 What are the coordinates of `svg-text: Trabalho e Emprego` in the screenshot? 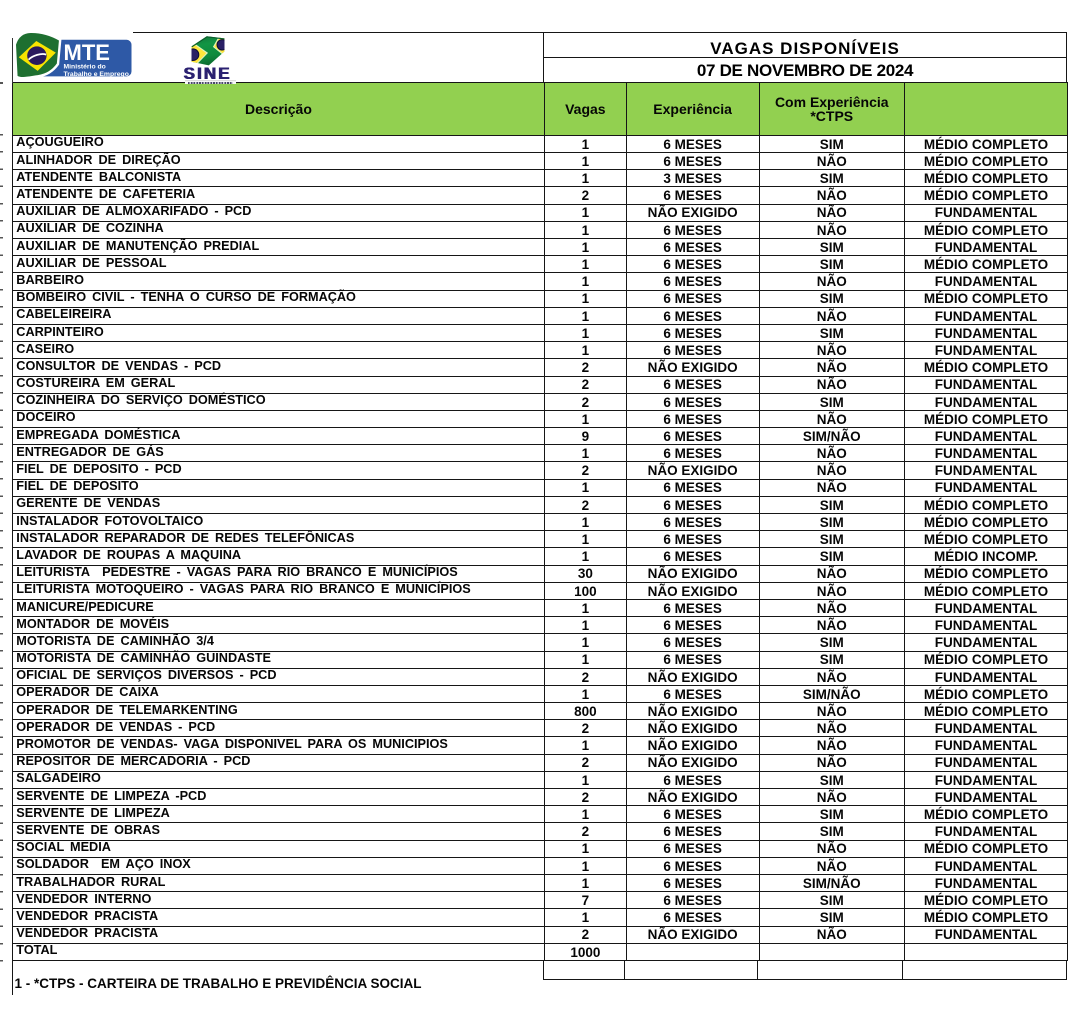 It's located at (96, 74).